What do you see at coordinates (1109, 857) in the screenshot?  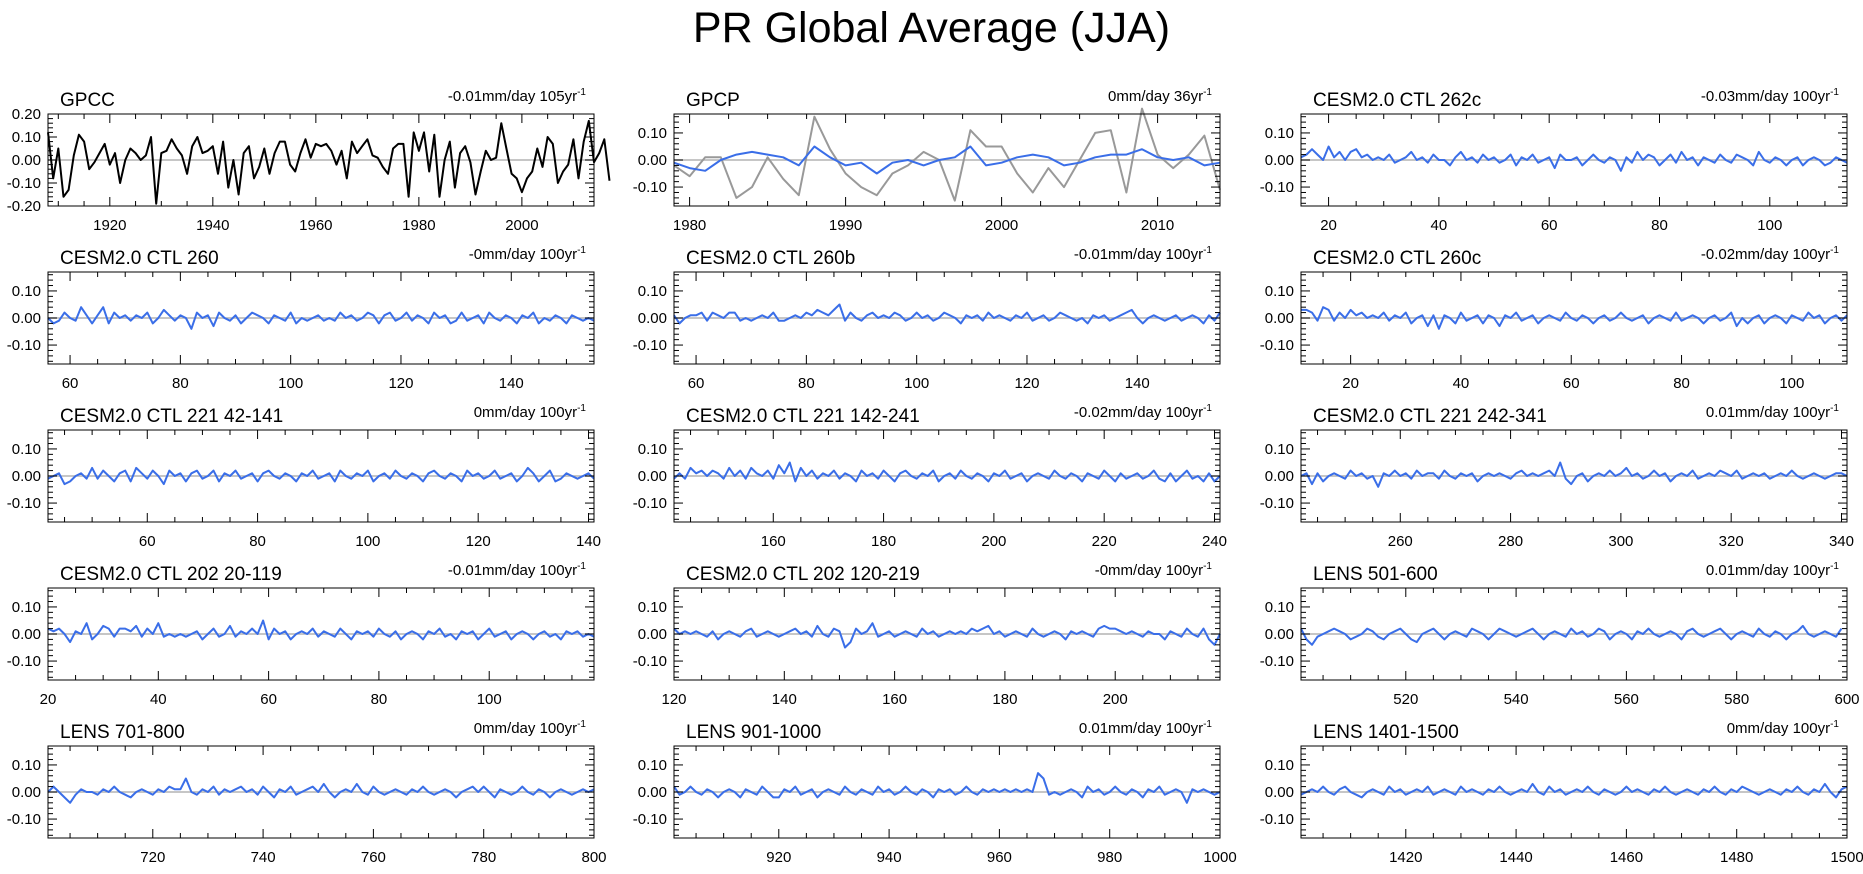 I see `xtick-label: 980` at bounding box center [1109, 857].